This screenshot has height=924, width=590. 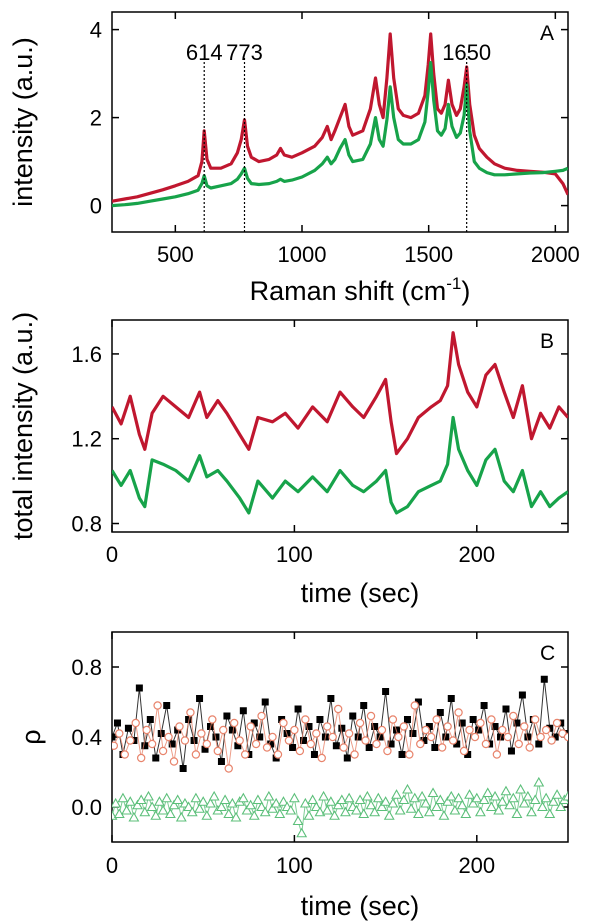 What do you see at coordinates (294, 865) in the screenshot?
I see `x-tick-label: 100` at bounding box center [294, 865].